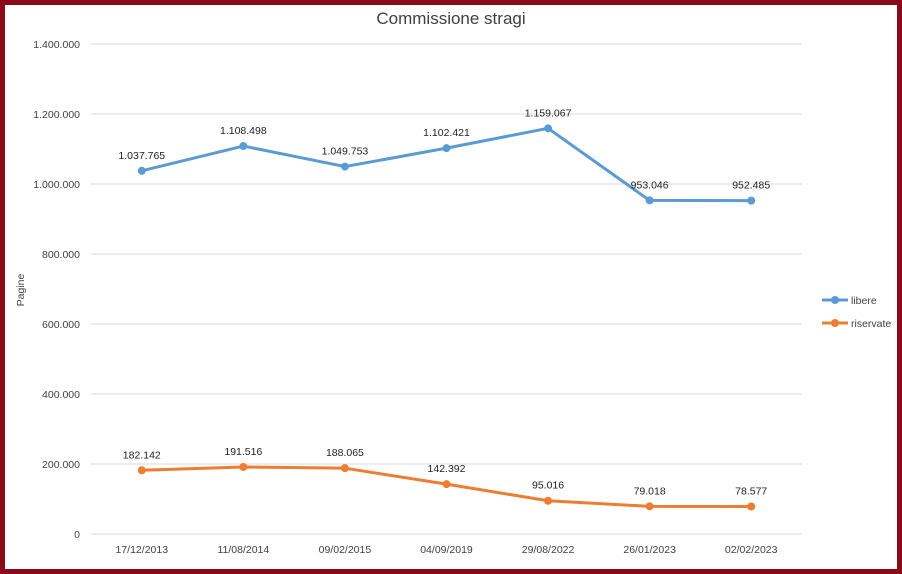  What do you see at coordinates (345, 152) in the screenshot?
I see `data-label-libere: 1.049.753` at bounding box center [345, 152].